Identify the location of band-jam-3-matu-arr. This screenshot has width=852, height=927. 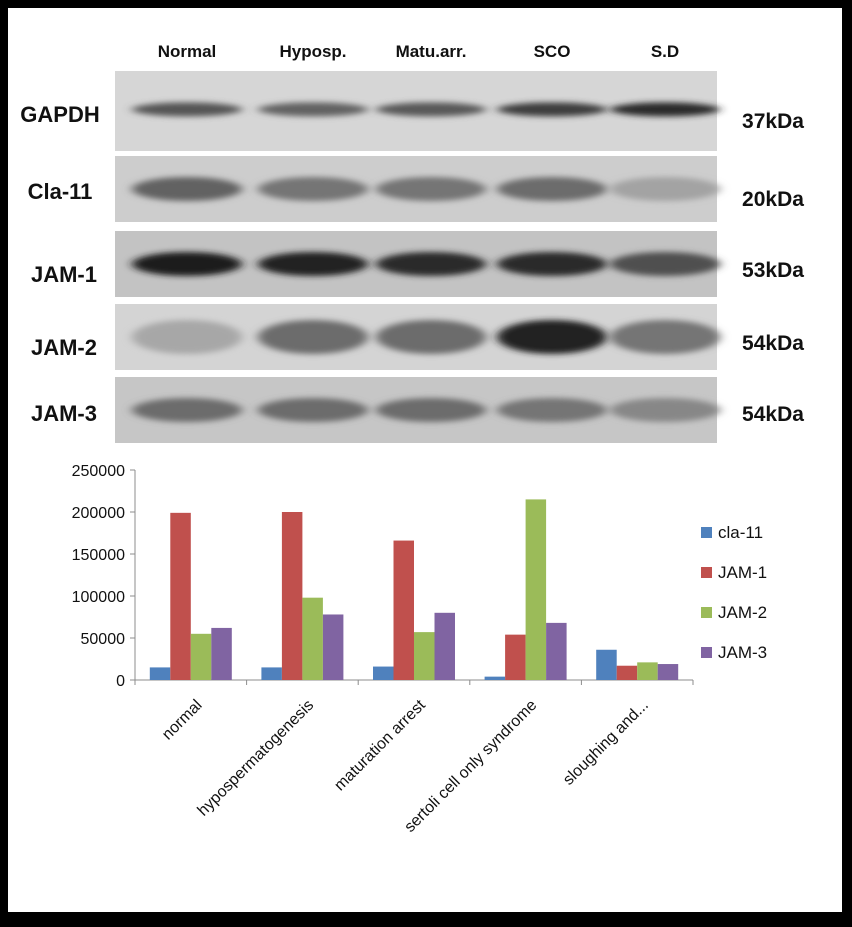
(431, 410).